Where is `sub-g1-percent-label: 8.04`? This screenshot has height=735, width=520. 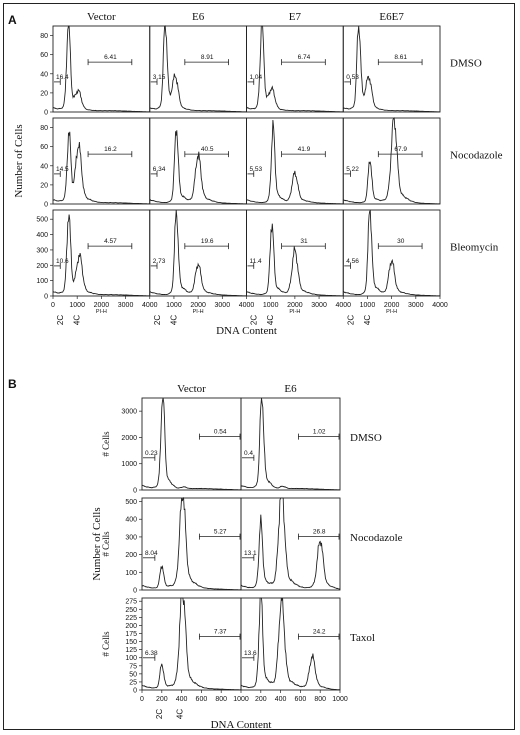 sub-g1-percent-label: 8.04 is located at coordinates (151, 553).